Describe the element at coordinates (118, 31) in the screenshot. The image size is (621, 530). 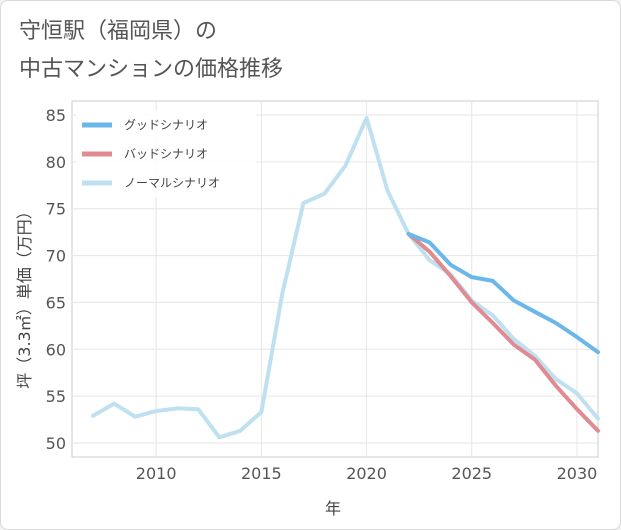
I see `chart-title-line-1: 守恒駅（福岡県）の` at that location.